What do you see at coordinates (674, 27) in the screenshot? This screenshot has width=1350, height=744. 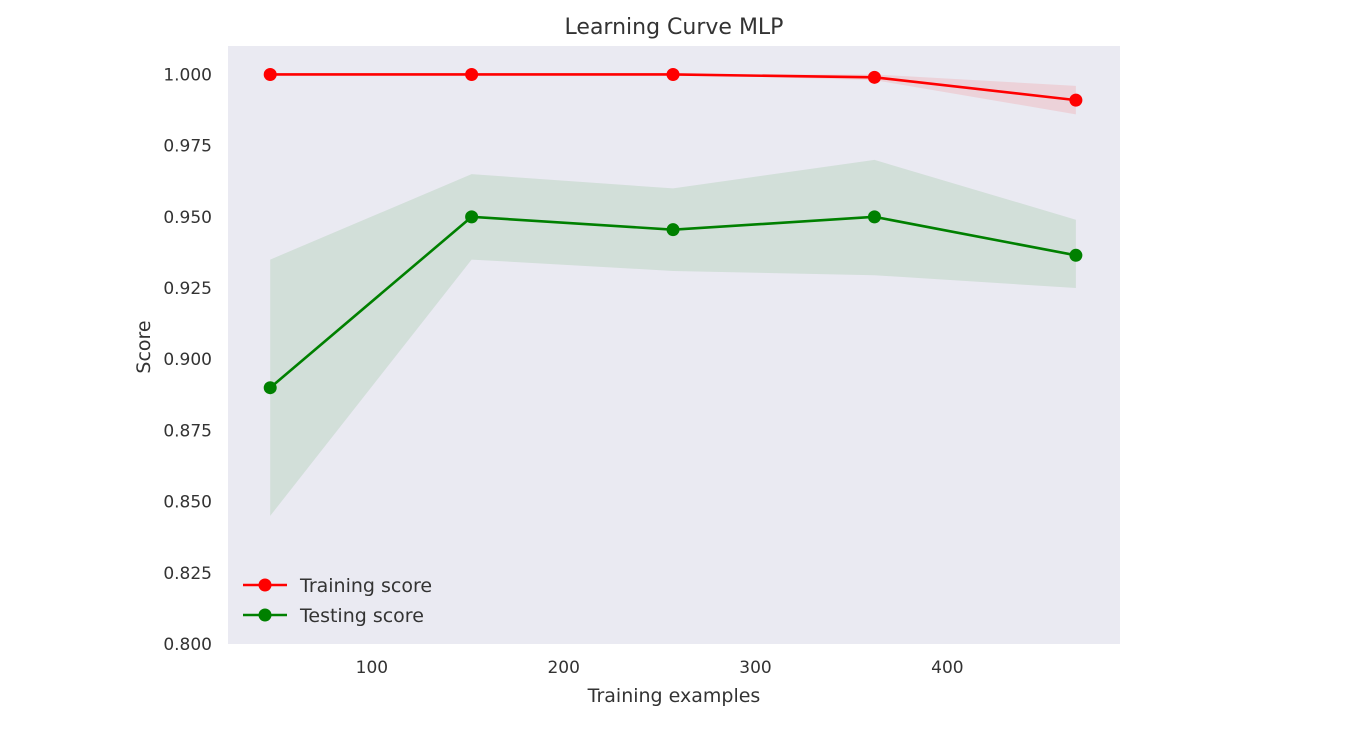 I see `chart-title: Learning Curve MLP` at bounding box center [674, 27].